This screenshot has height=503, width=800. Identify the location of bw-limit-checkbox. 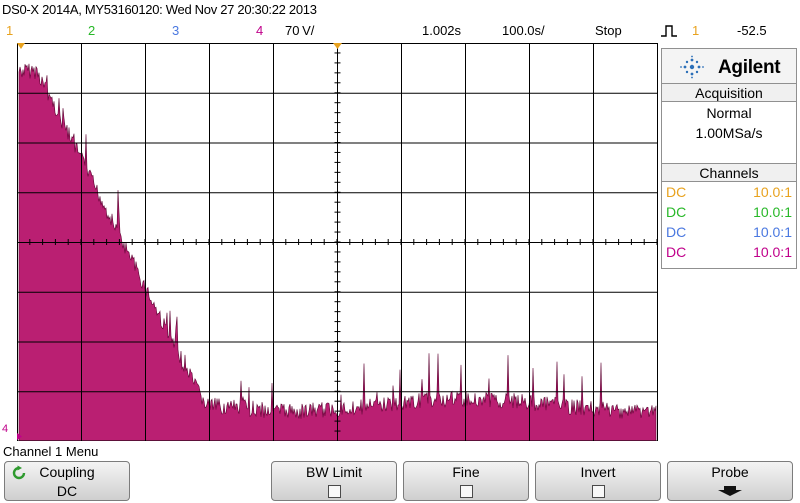
(334, 491).